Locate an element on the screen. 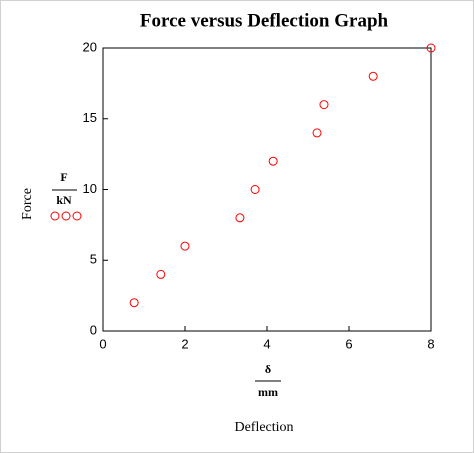 The width and height of the screenshot is (474, 453). y-unit-denominator: kN is located at coordinates (64, 200).